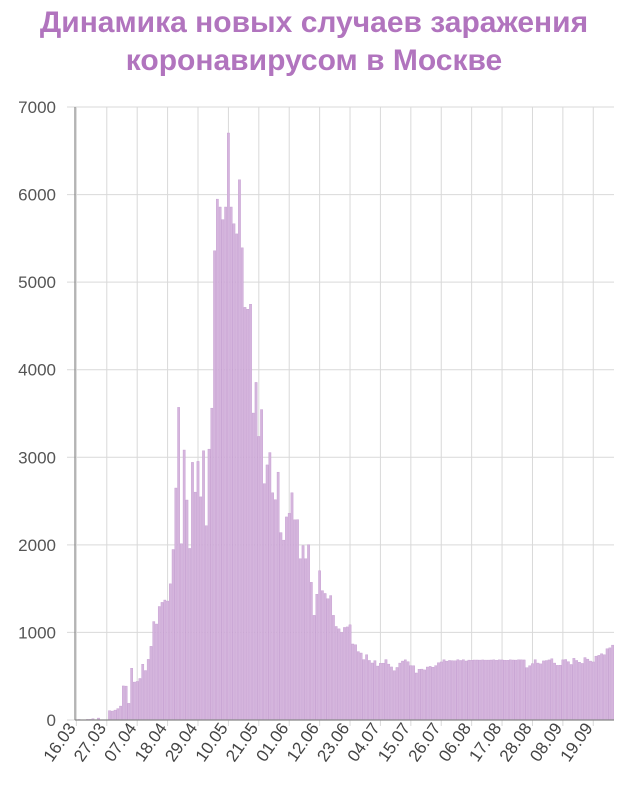 The height and width of the screenshot is (800, 628). I want to click on x-tick-label: 15.07, so click(394, 742).